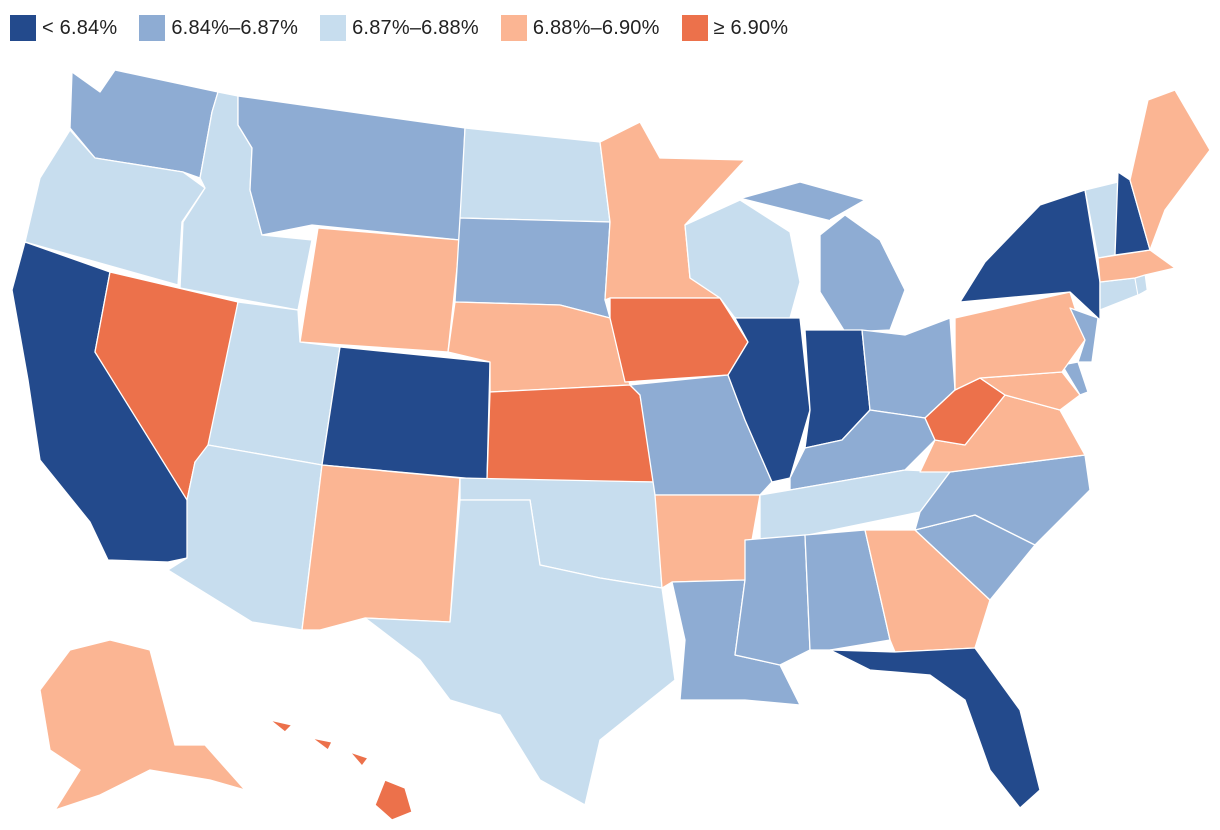 This screenshot has width=1220, height=830. I want to click on state-NJ, so click(1084, 335).